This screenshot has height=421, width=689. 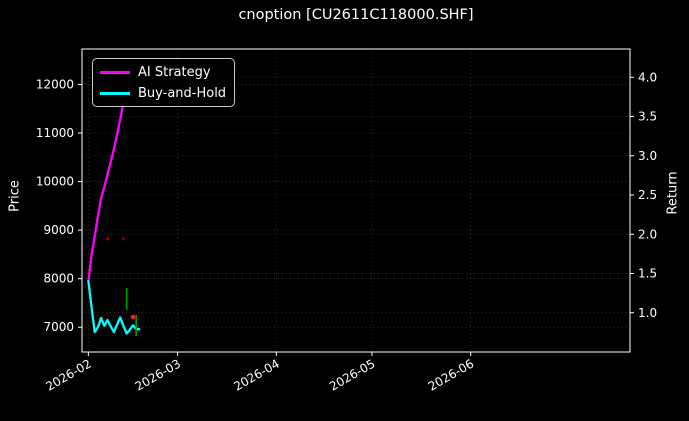 I want to click on y-tick-label-right: 1.5, so click(x=647, y=274).